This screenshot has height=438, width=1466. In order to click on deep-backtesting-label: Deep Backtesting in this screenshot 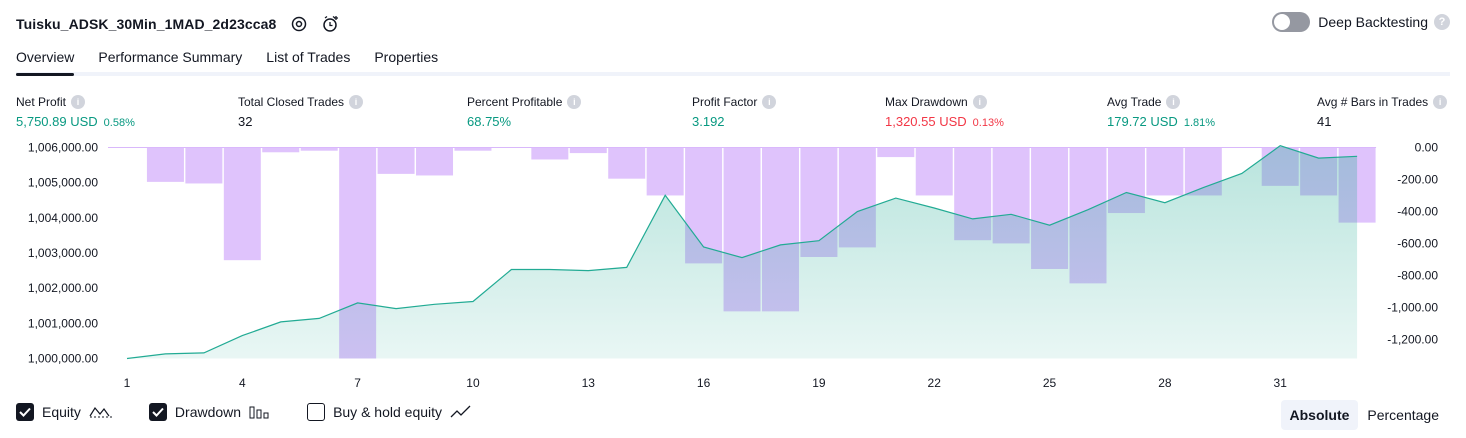, I will do `click(1373, 22)`.